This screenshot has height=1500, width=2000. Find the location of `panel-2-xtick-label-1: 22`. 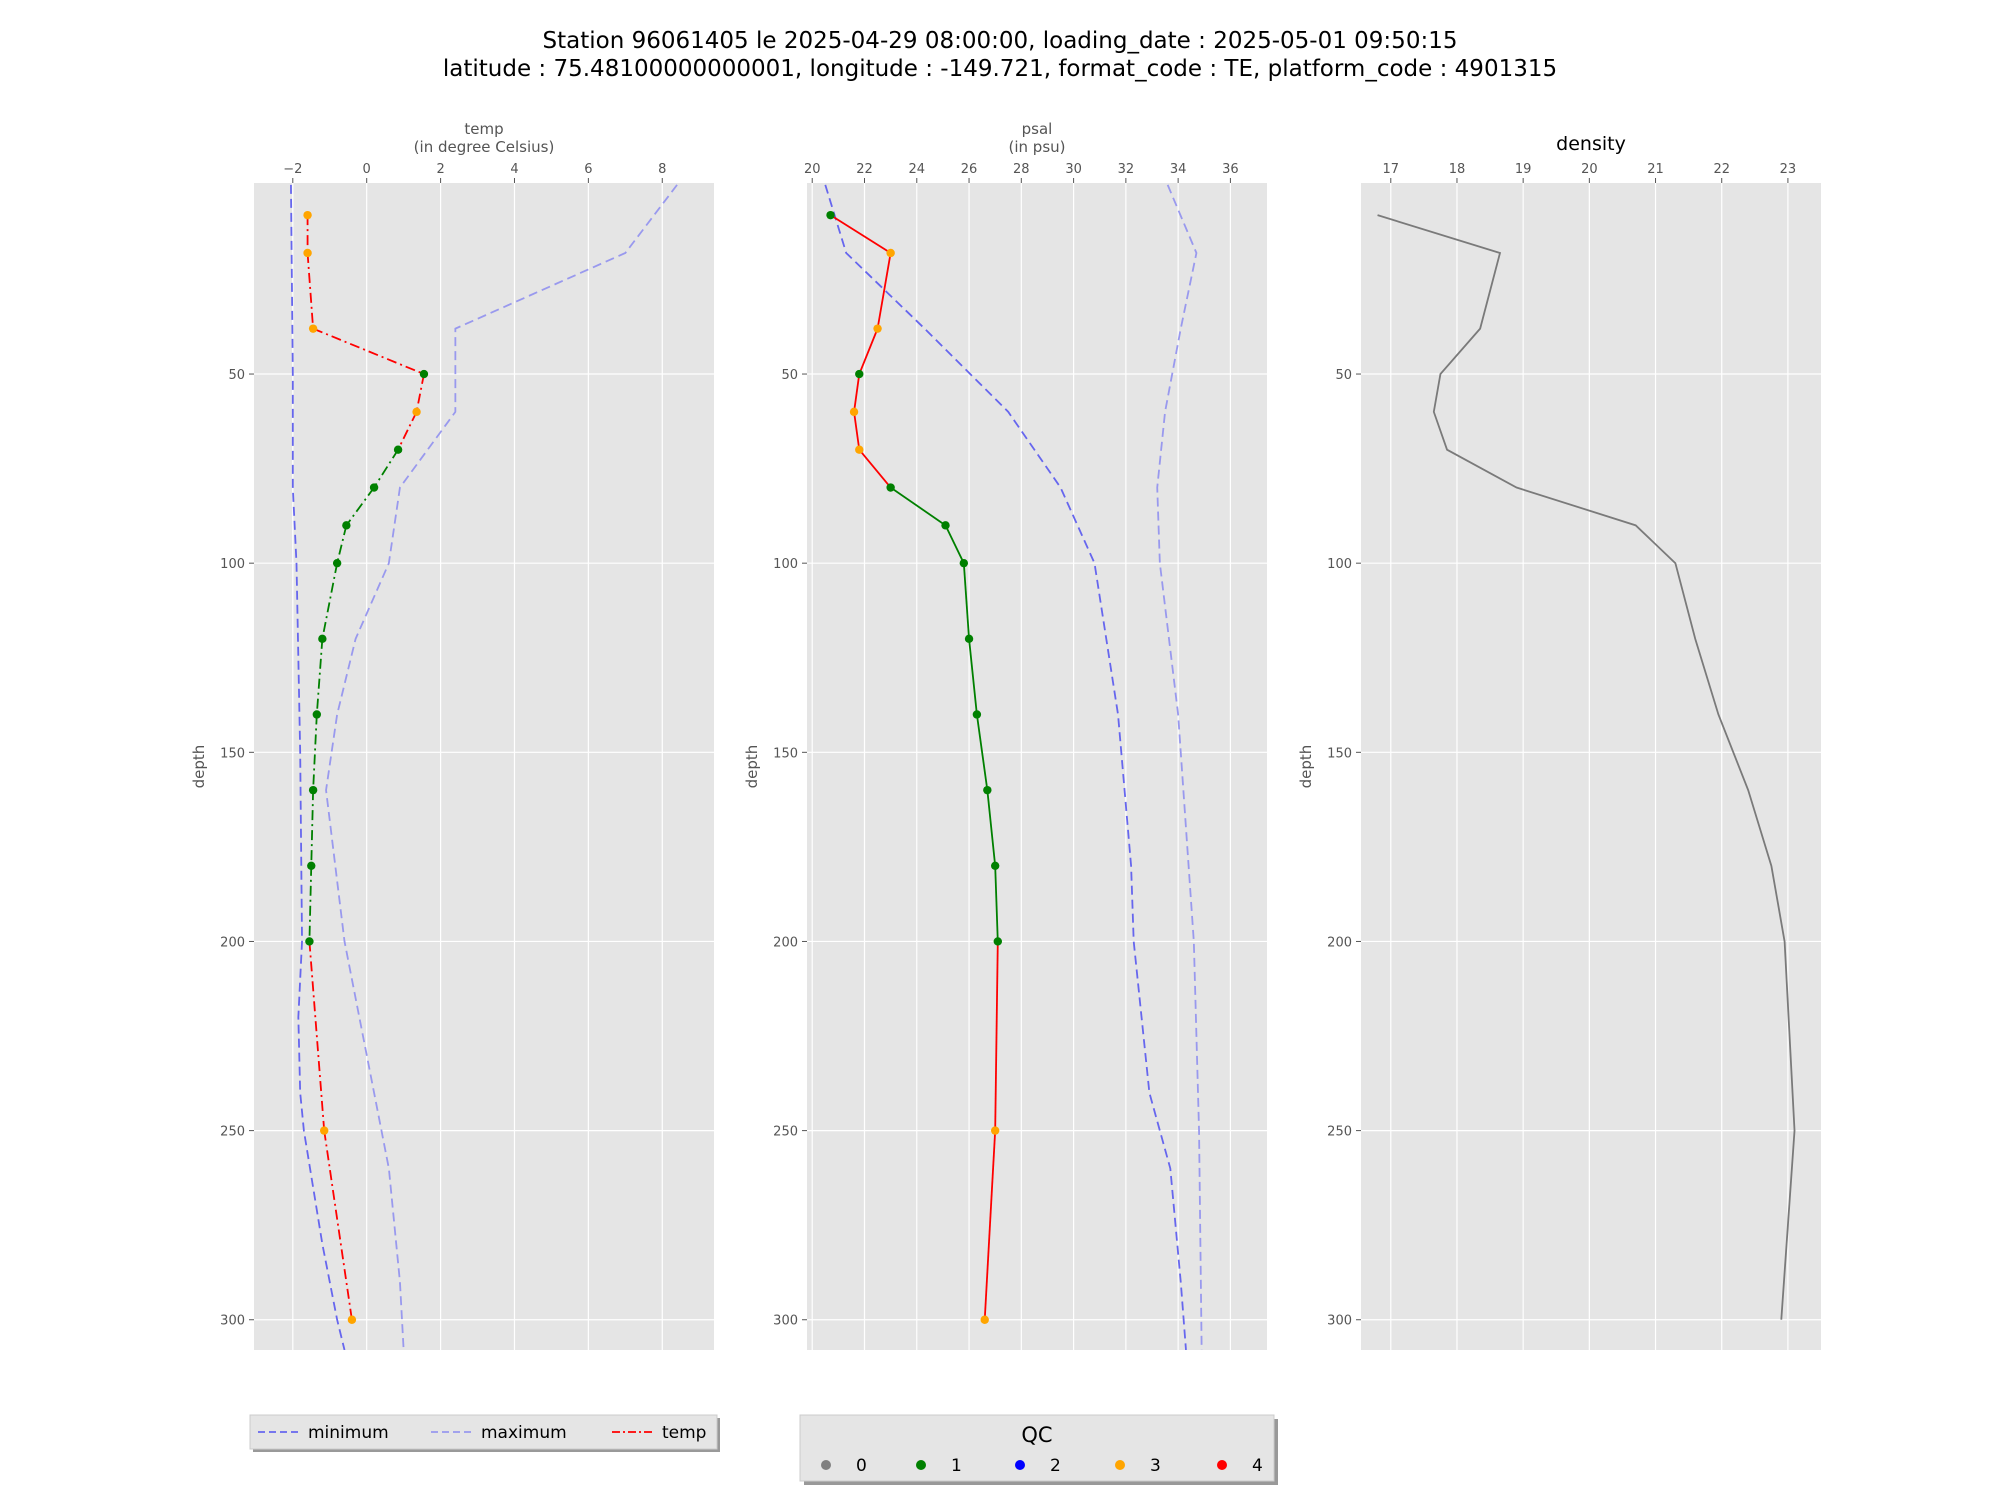

panel-2-xtick-label-1: 22 is located at coordinates (864, 169).